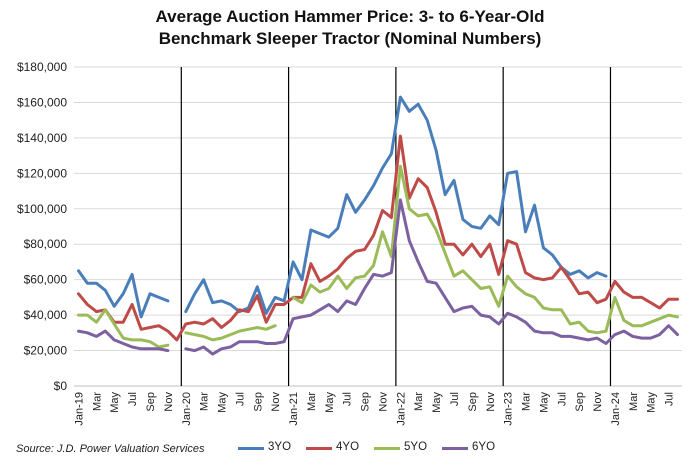  I want to click on x-tick-label: Jan-20, so click(187, 409).